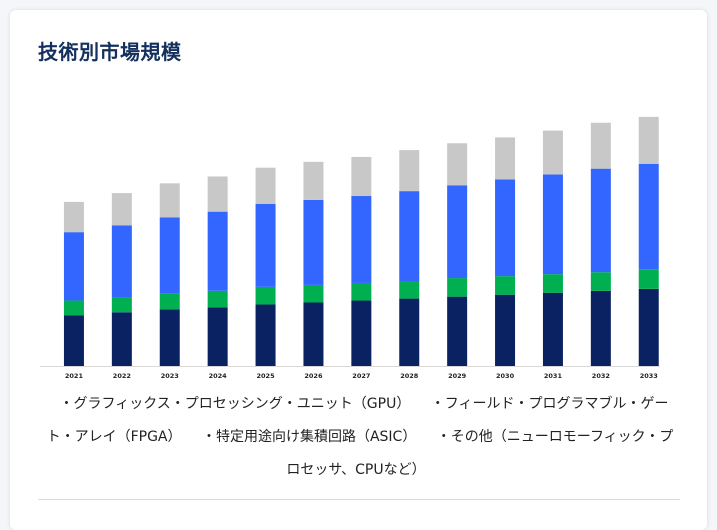  What do you see at coordinates (235, 404) in the screenshot?
I see `legend-item-gpu: ・グラフィックス・プロセッシング・ユニット（GPU）` at bounding box center [235, 404].